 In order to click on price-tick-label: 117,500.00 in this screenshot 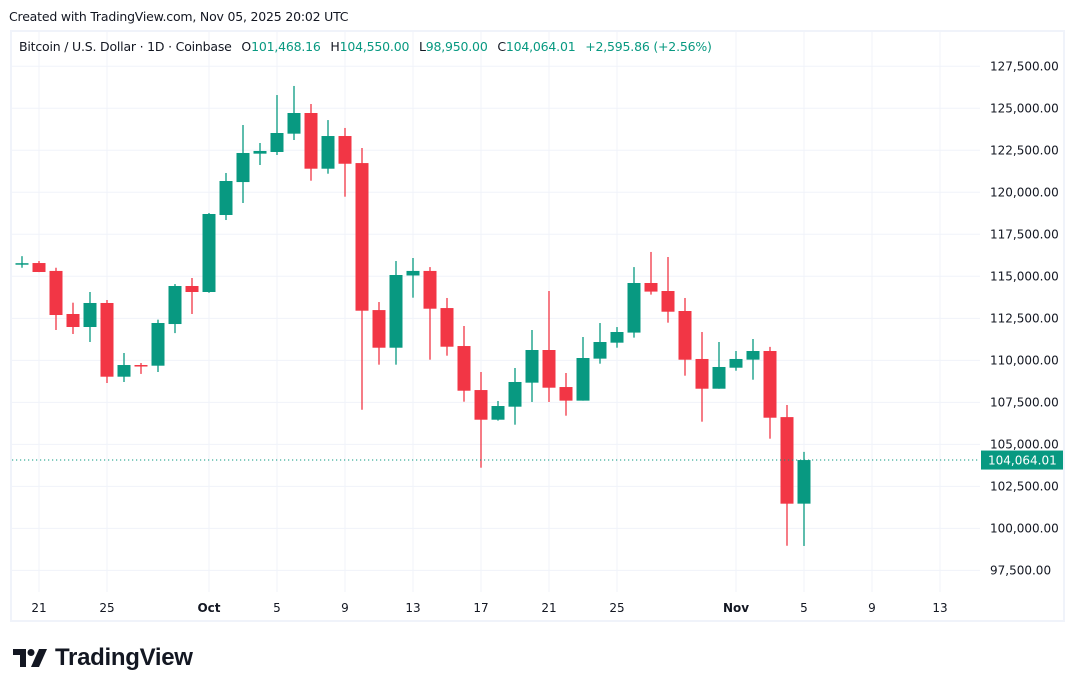, I will do `click(1024, 234)`.